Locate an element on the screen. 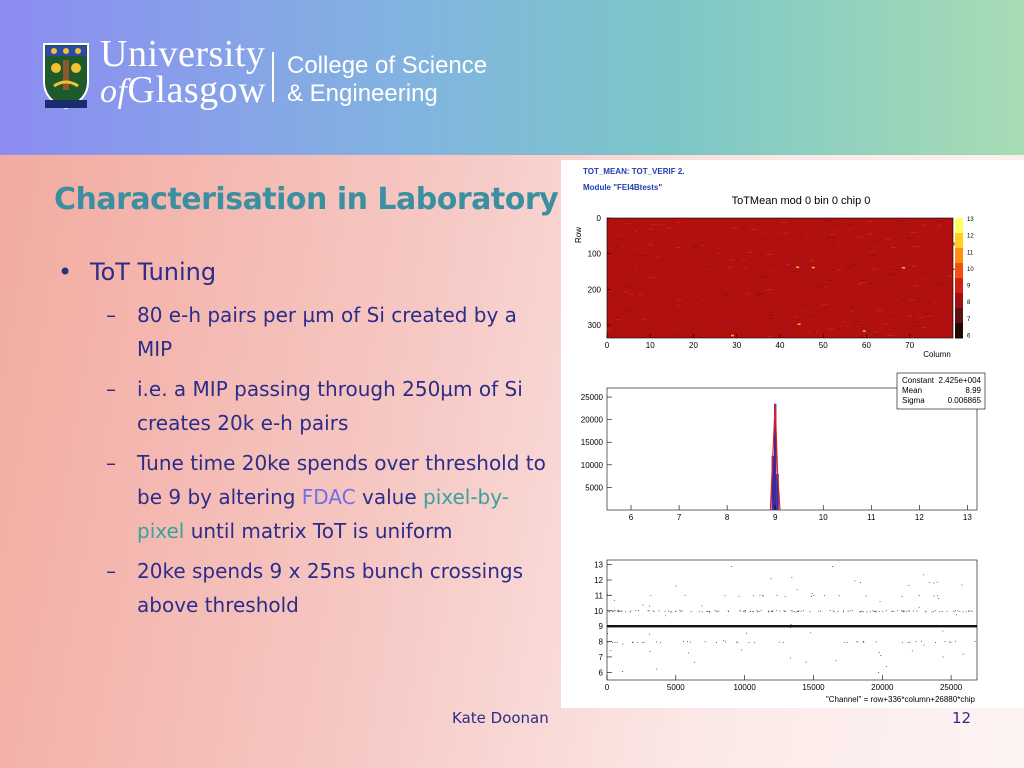  pixel-highlight: pixel-by-pixel is located at coordinates (323, 514).